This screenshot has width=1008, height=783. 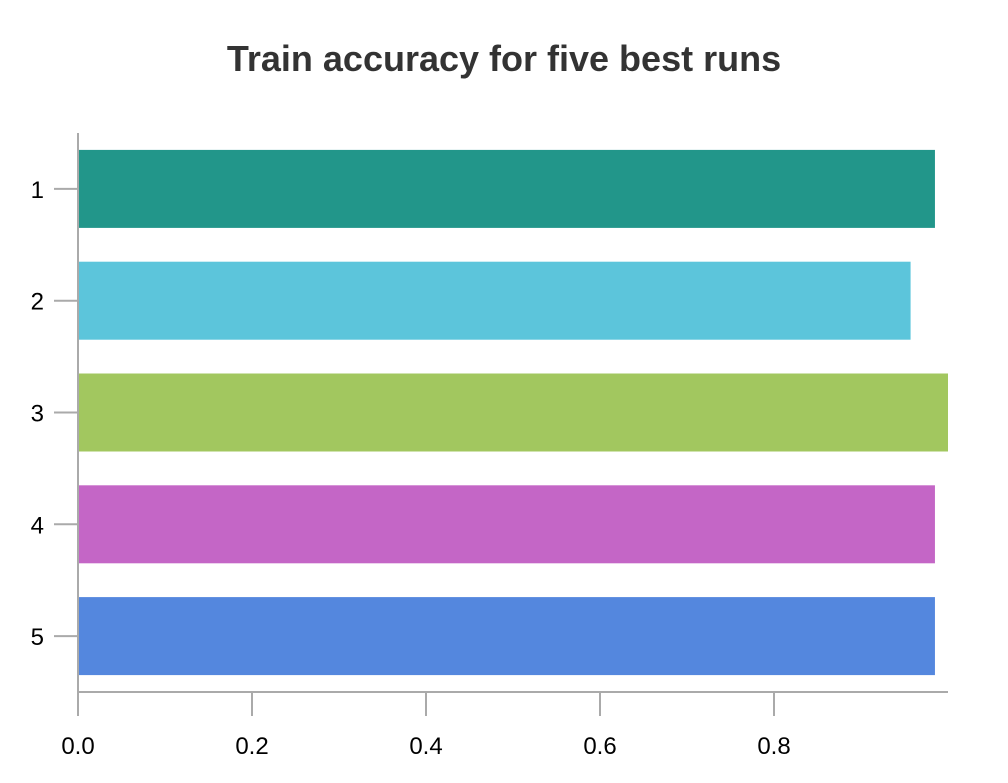 I want to click on x-axis-ticks: 0.0 0.2 0.4 0.6 0.8, so click(x=426, y=726).